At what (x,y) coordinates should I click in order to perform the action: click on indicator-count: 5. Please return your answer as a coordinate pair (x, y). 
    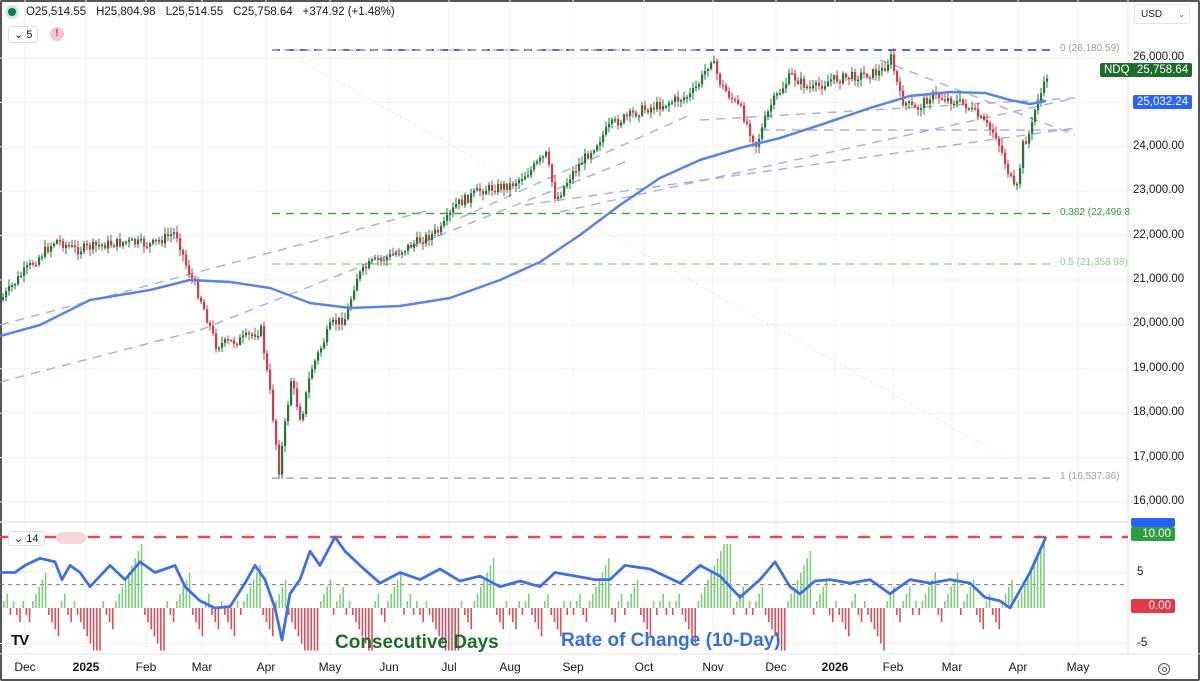
    Looking at the image, I should click on (29, 35).